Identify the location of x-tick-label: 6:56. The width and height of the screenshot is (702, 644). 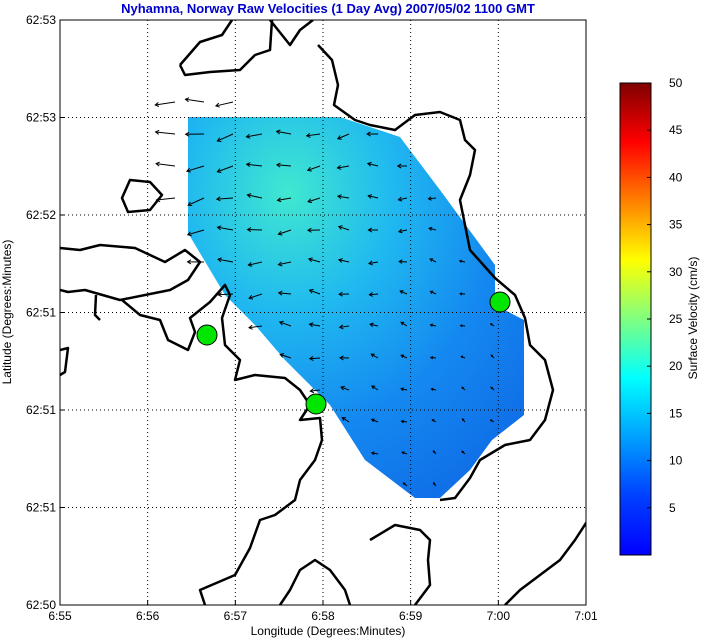
(148, 616).